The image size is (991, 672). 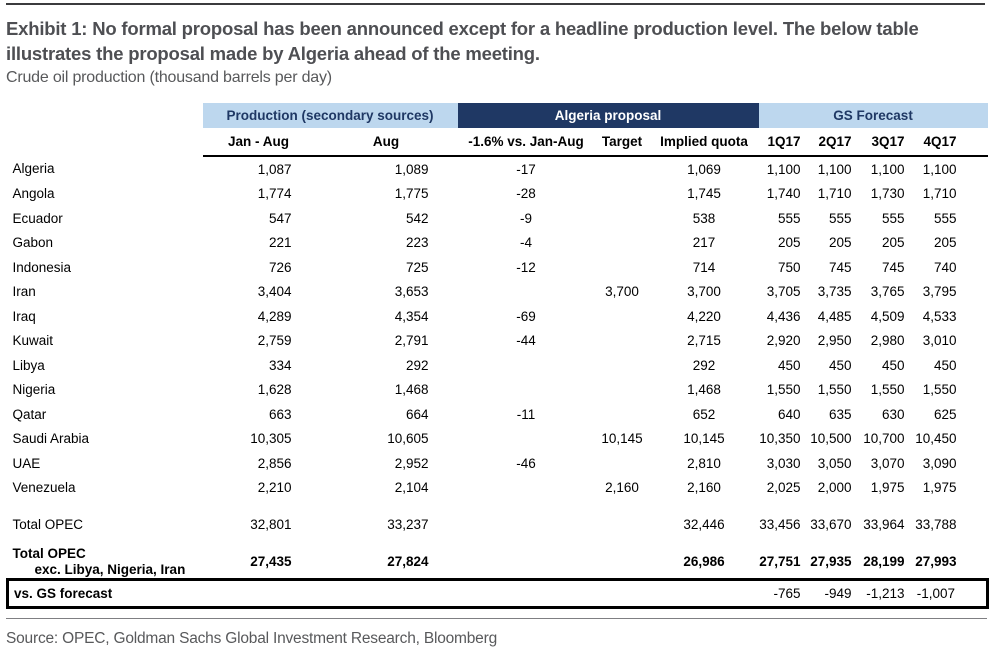 What do you see at coordinates (274, 194) in the screenshot?
I see `cell-jan-aug: 1,774` at bounding box center [274, 194].